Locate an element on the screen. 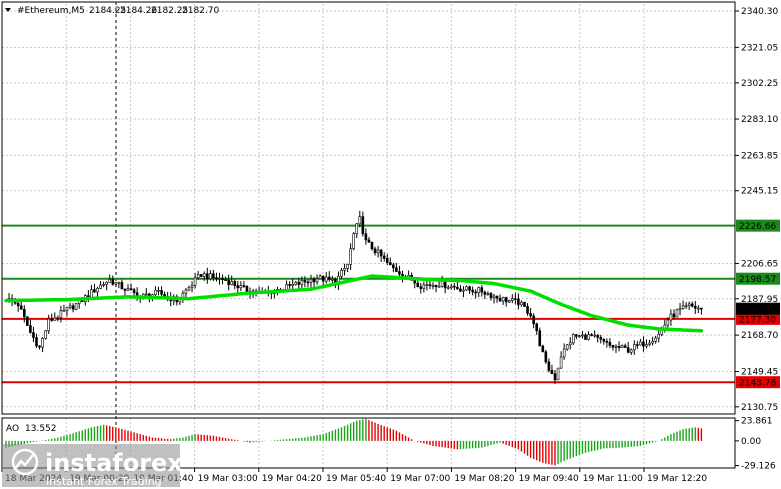 This screenshot has height=489, width=781. ao-tick-label: 23.861 is located at coordinates (757, 422).